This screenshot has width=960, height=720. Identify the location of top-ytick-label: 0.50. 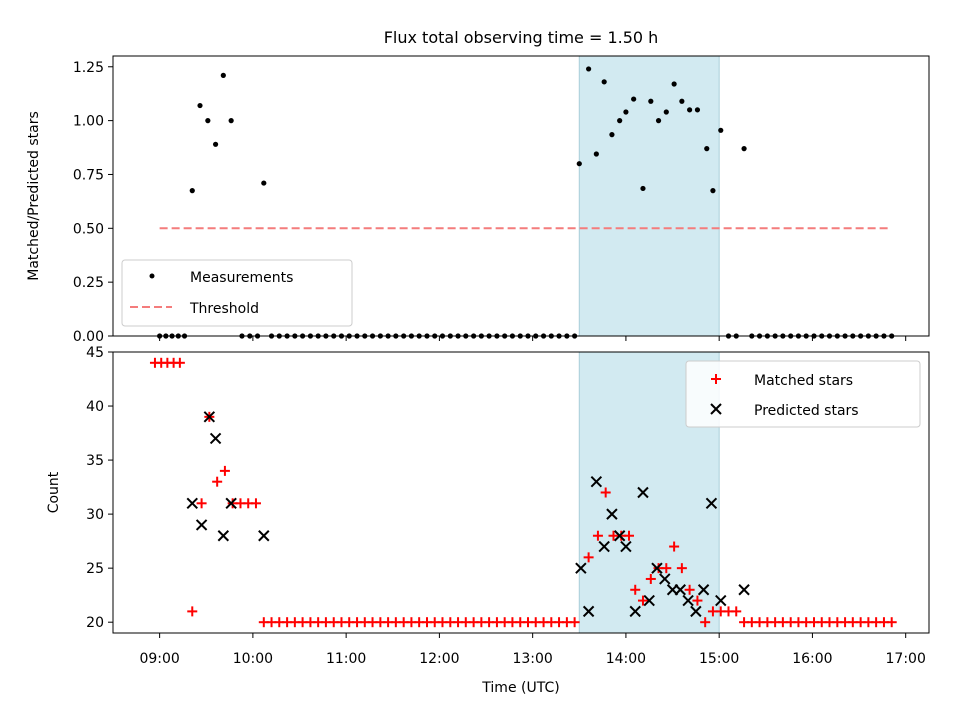
(88, 229).